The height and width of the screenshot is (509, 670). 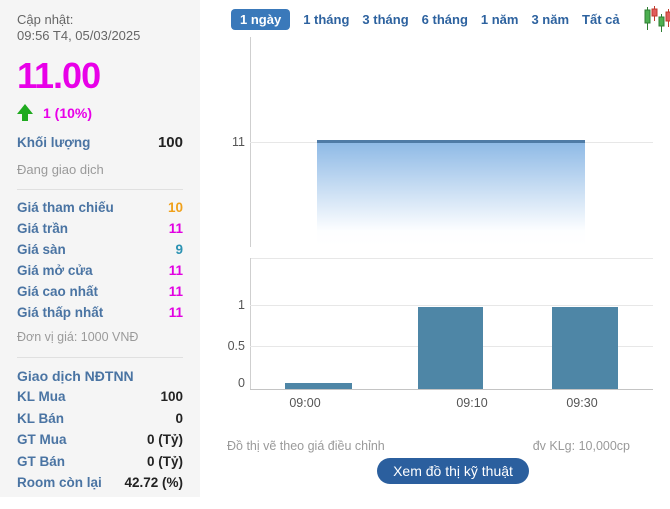 What do you see at coordinates (179, 418) in the screenshot?
I see `foreign-row-value: 0` at bounding box center [179, 418].